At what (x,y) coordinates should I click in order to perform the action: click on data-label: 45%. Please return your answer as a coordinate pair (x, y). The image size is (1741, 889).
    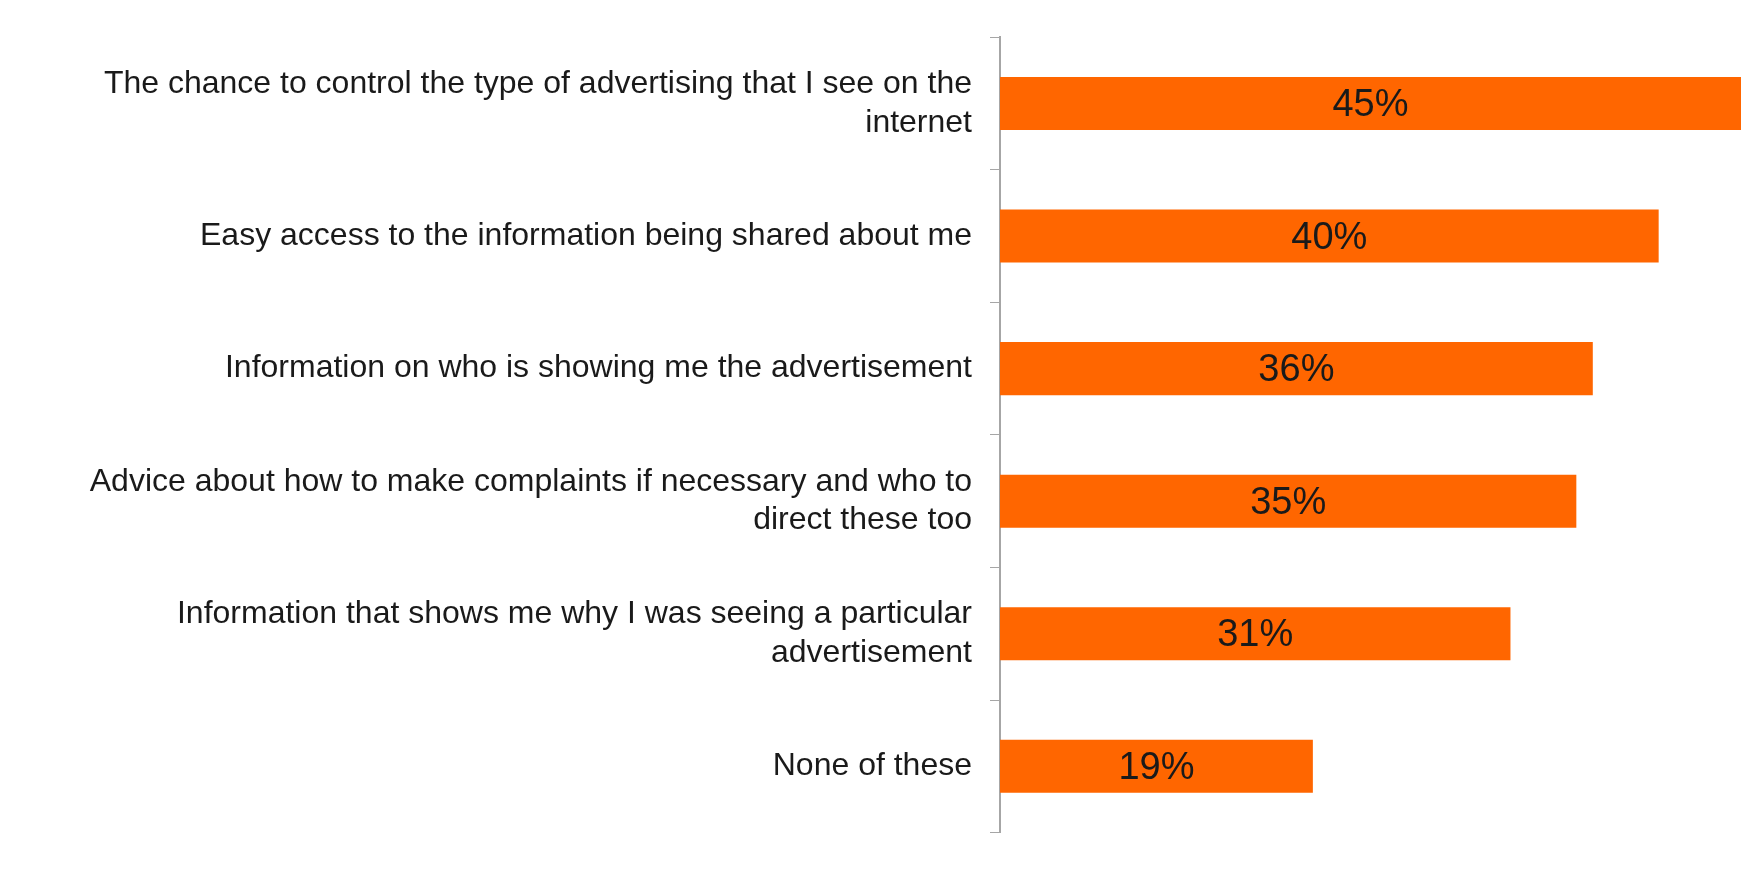
    Looking at the image, I should click on (1370, 102).